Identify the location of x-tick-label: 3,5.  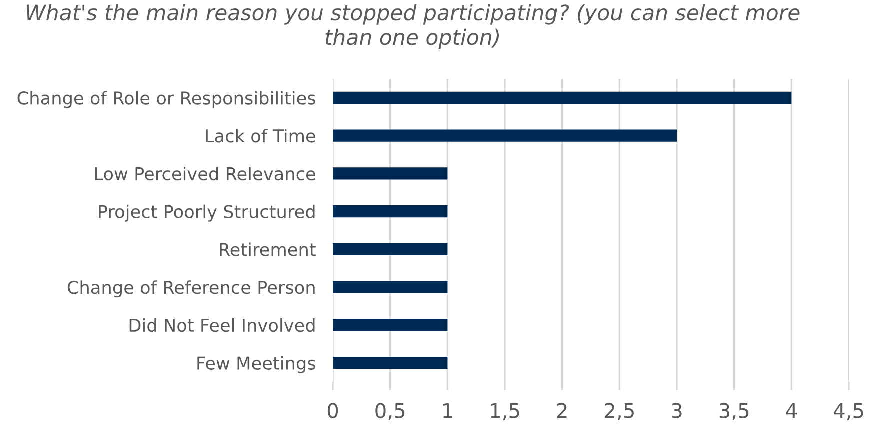
(734, 411).